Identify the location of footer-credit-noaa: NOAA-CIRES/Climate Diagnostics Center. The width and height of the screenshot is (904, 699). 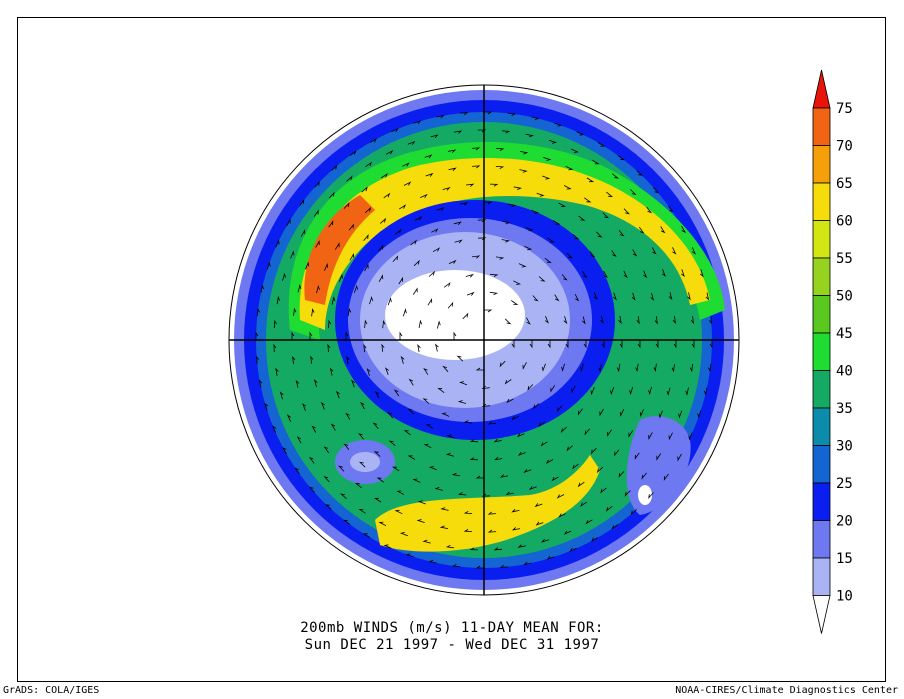
(786, 690).